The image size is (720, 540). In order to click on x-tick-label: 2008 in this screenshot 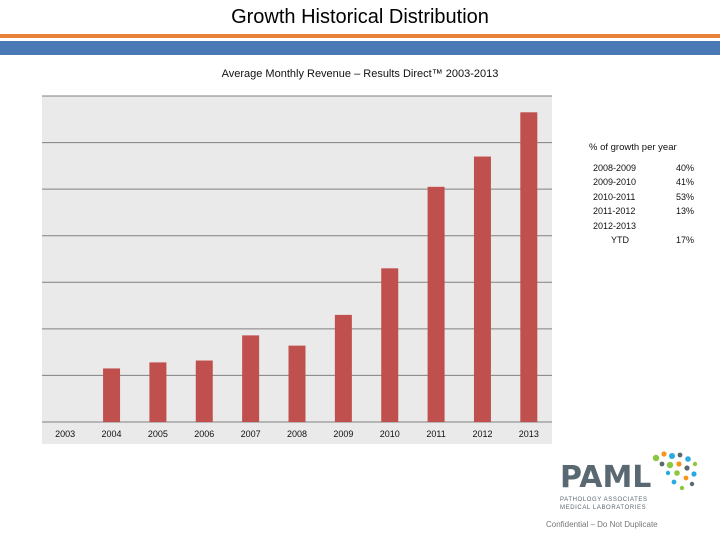, I will do `click(297, 434)`.